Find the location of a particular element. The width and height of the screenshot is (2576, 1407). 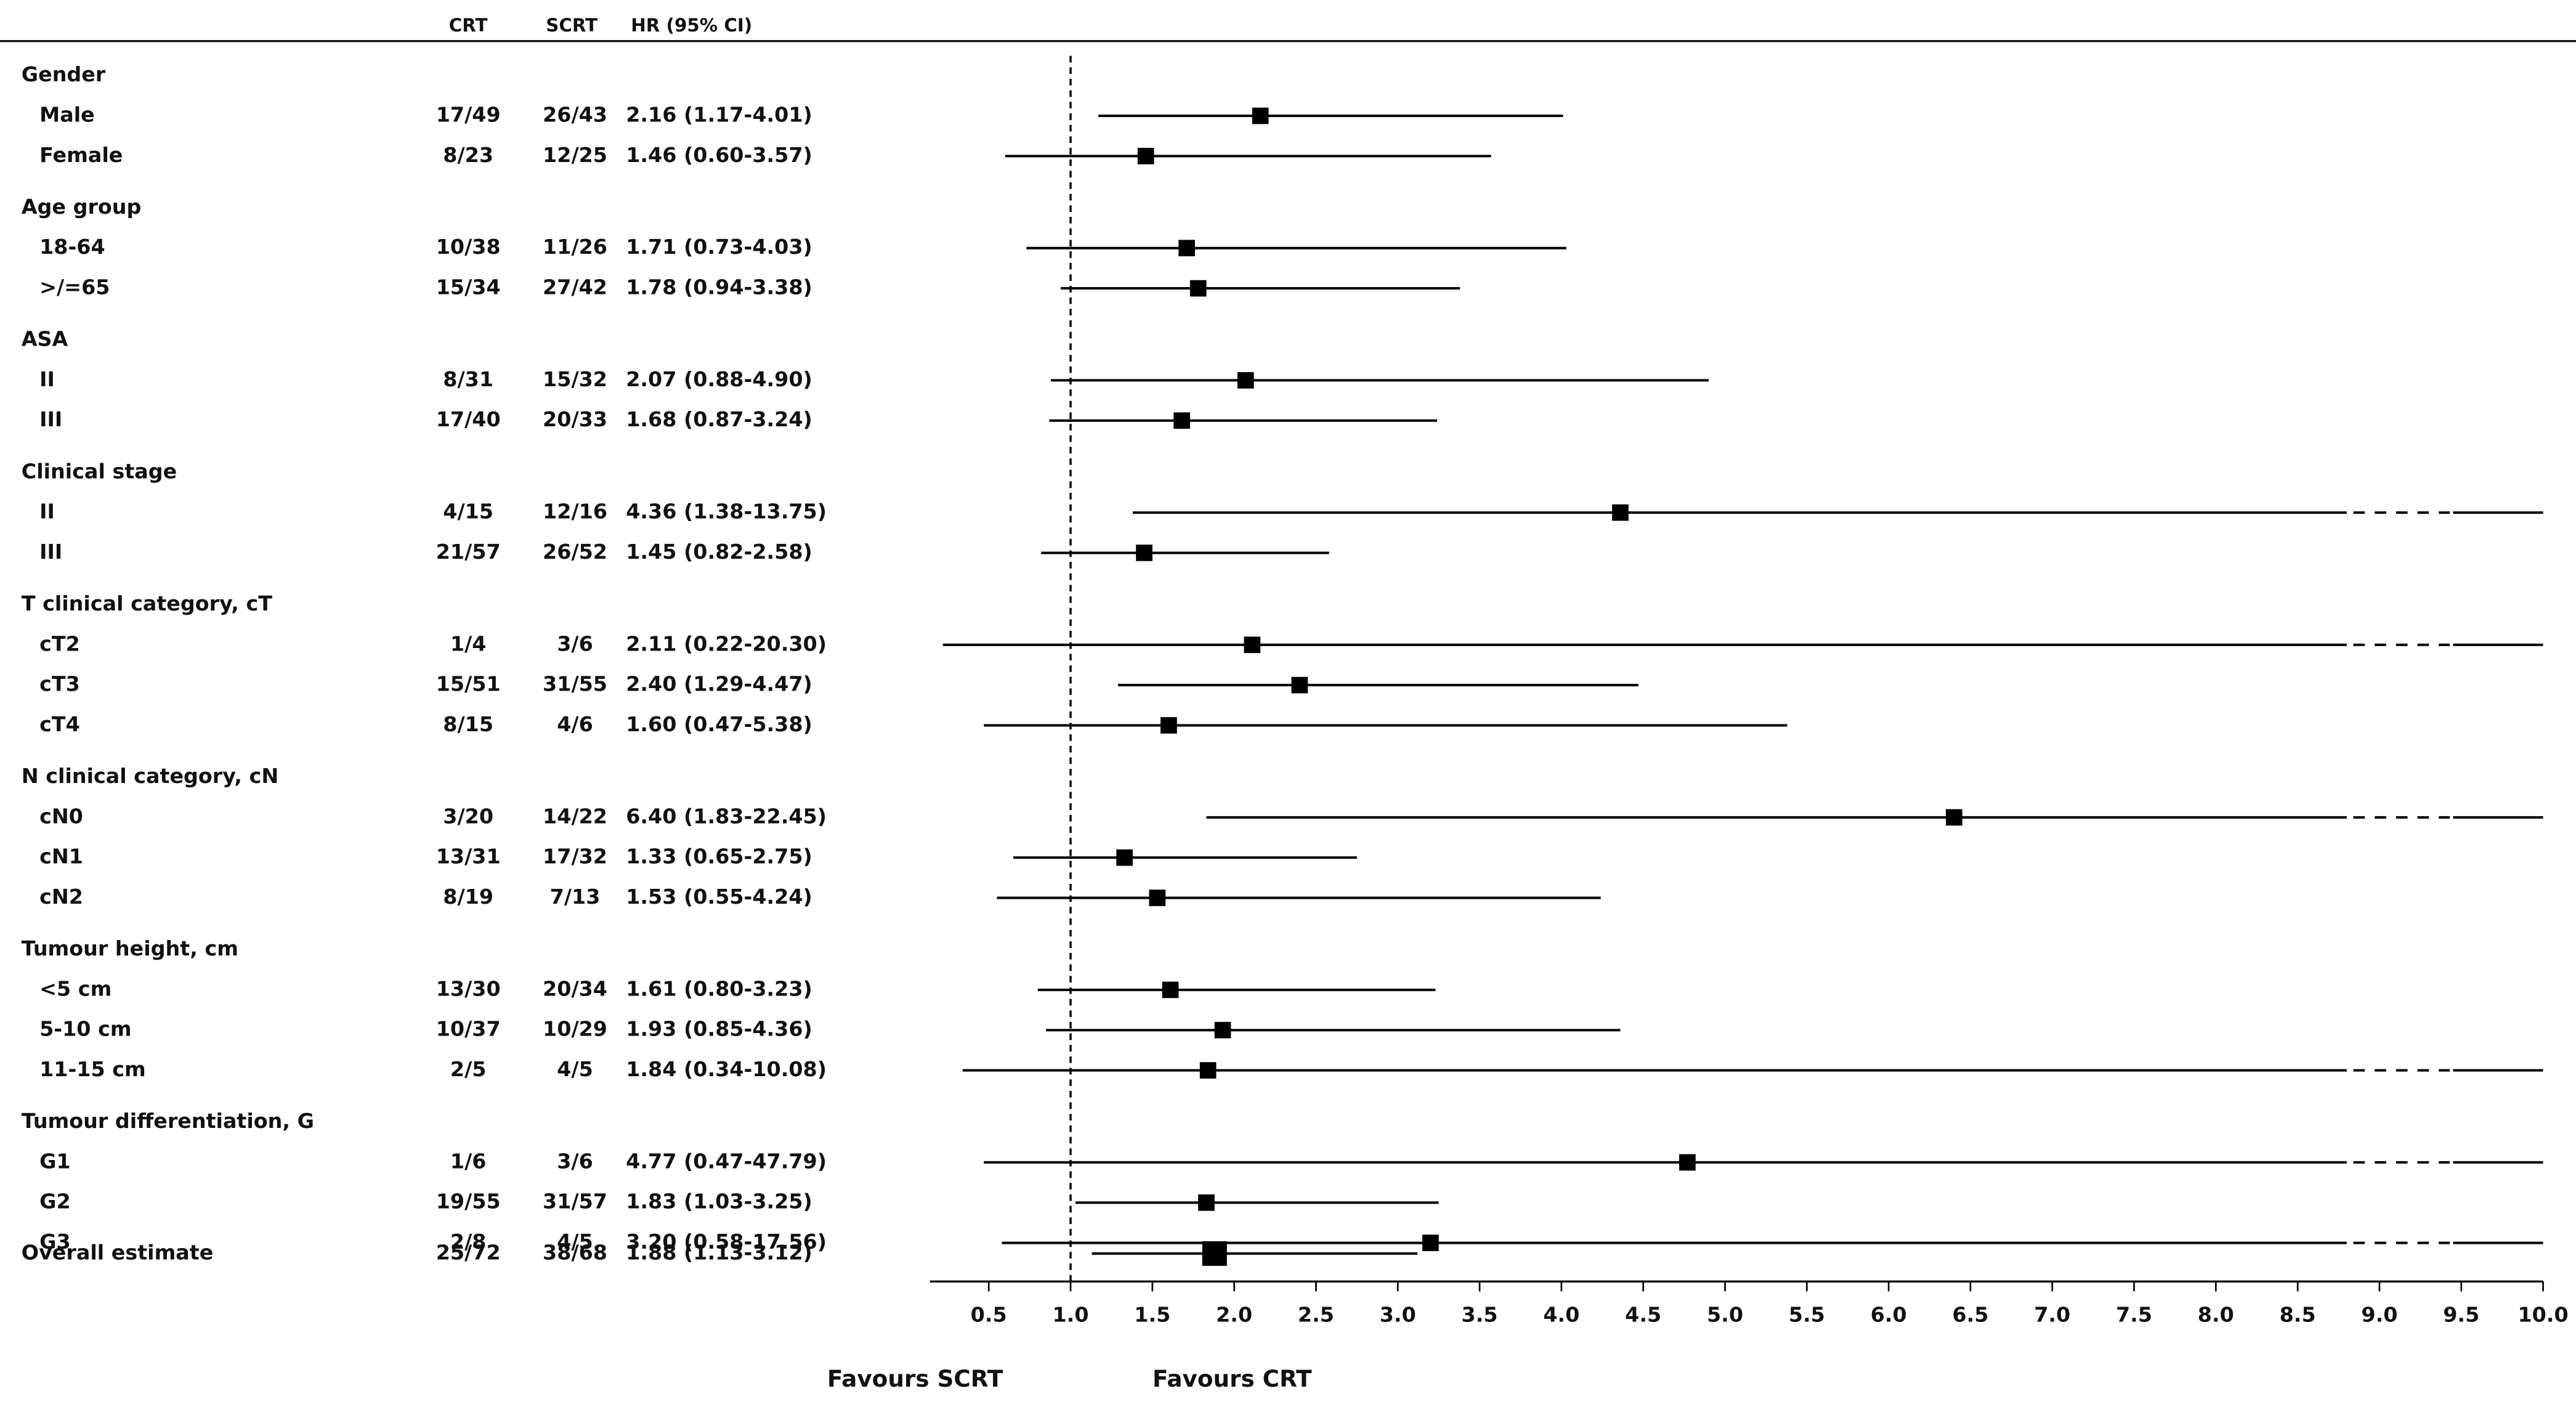

row-label: >/=65 is located at coordinates (74, 287).